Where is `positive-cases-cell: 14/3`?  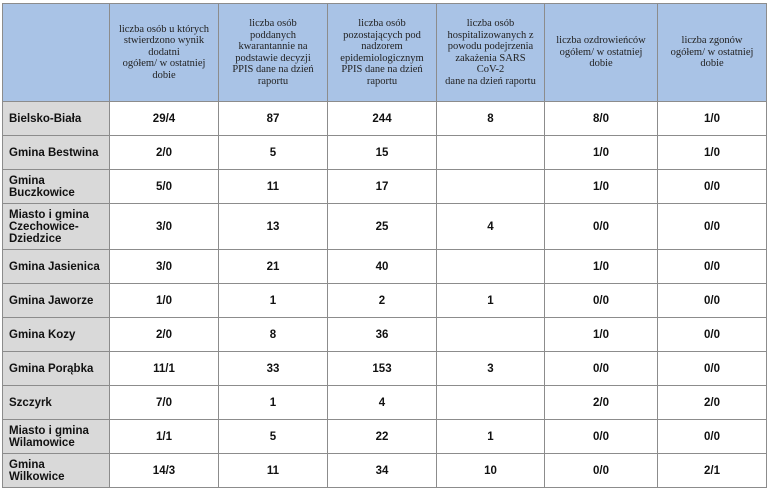
positive-cases-cell: 14/3 is located at coordinates (164, 470).